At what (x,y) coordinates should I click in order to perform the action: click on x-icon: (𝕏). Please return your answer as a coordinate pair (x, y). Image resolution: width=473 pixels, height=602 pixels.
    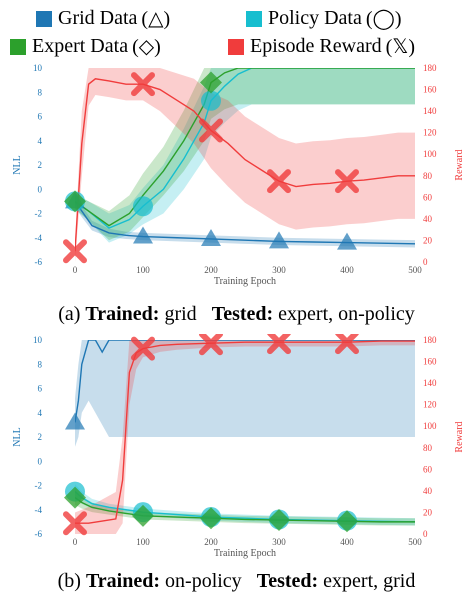
    Looking at the image, I should click on (400, 47).